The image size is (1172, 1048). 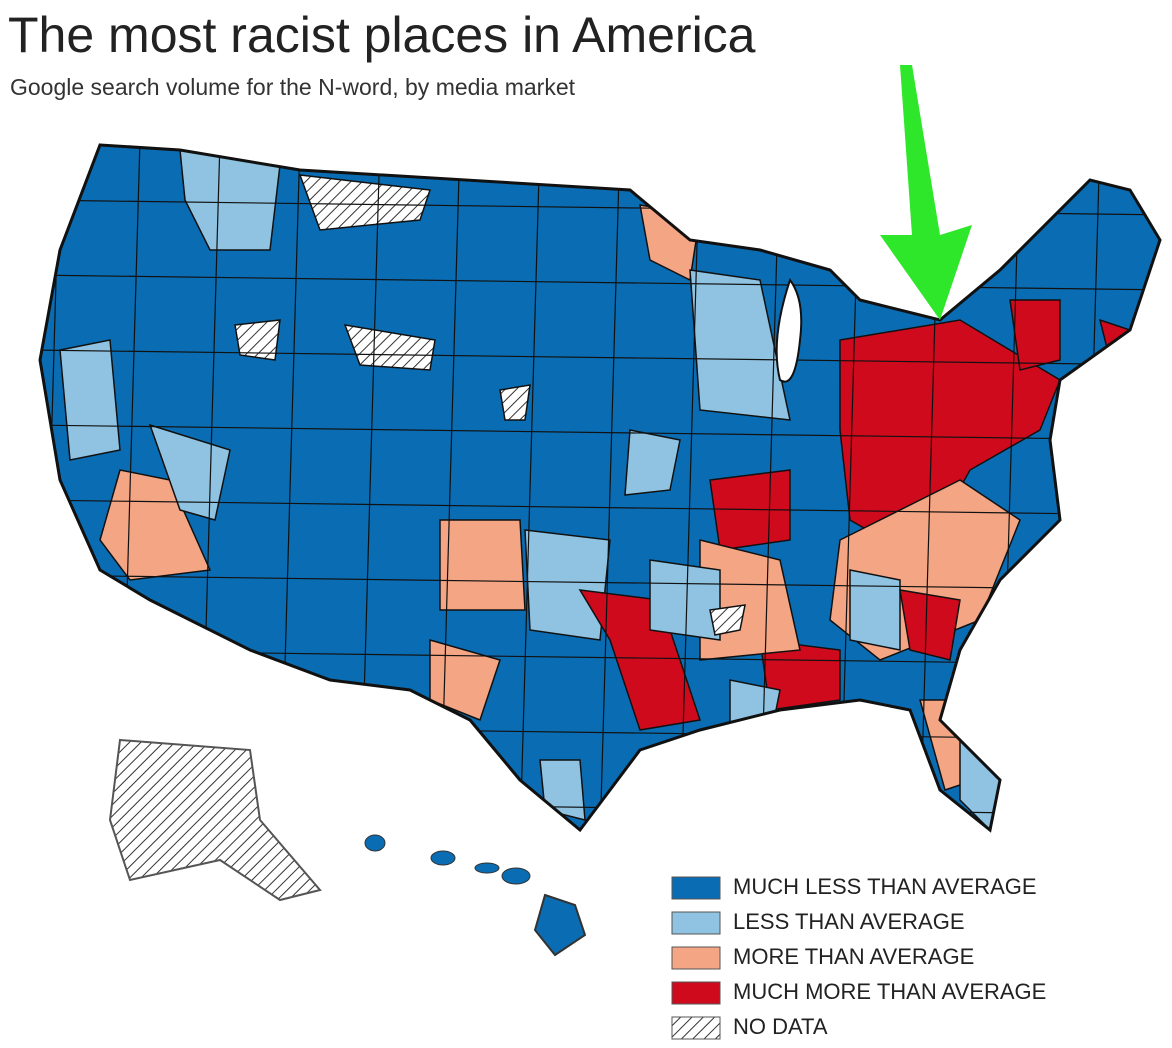 What do you see at coordinates (889, 991) in the screenshot?
I see `legend-label: MUCH MORE THAN AVERAGE` at bounding box center [889, 991].